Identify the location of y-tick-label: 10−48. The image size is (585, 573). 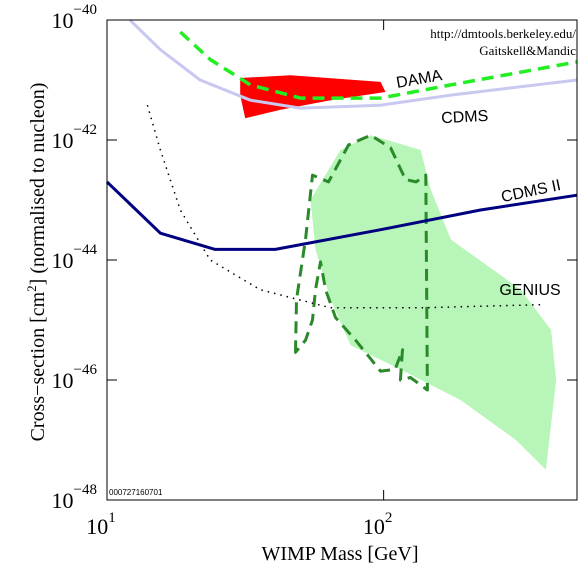
(74, 497).